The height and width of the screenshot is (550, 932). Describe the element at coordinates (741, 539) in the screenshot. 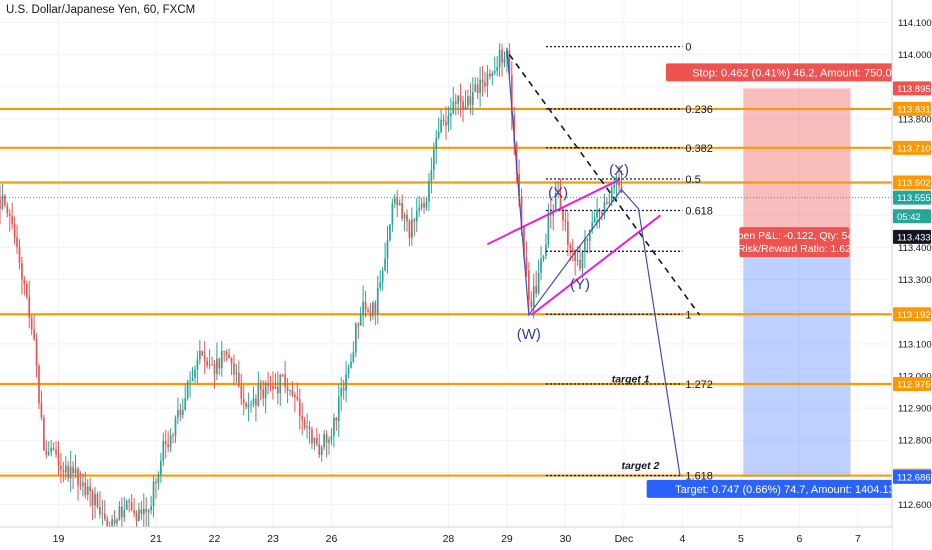

I see `x-tick-label: 5` at that location.